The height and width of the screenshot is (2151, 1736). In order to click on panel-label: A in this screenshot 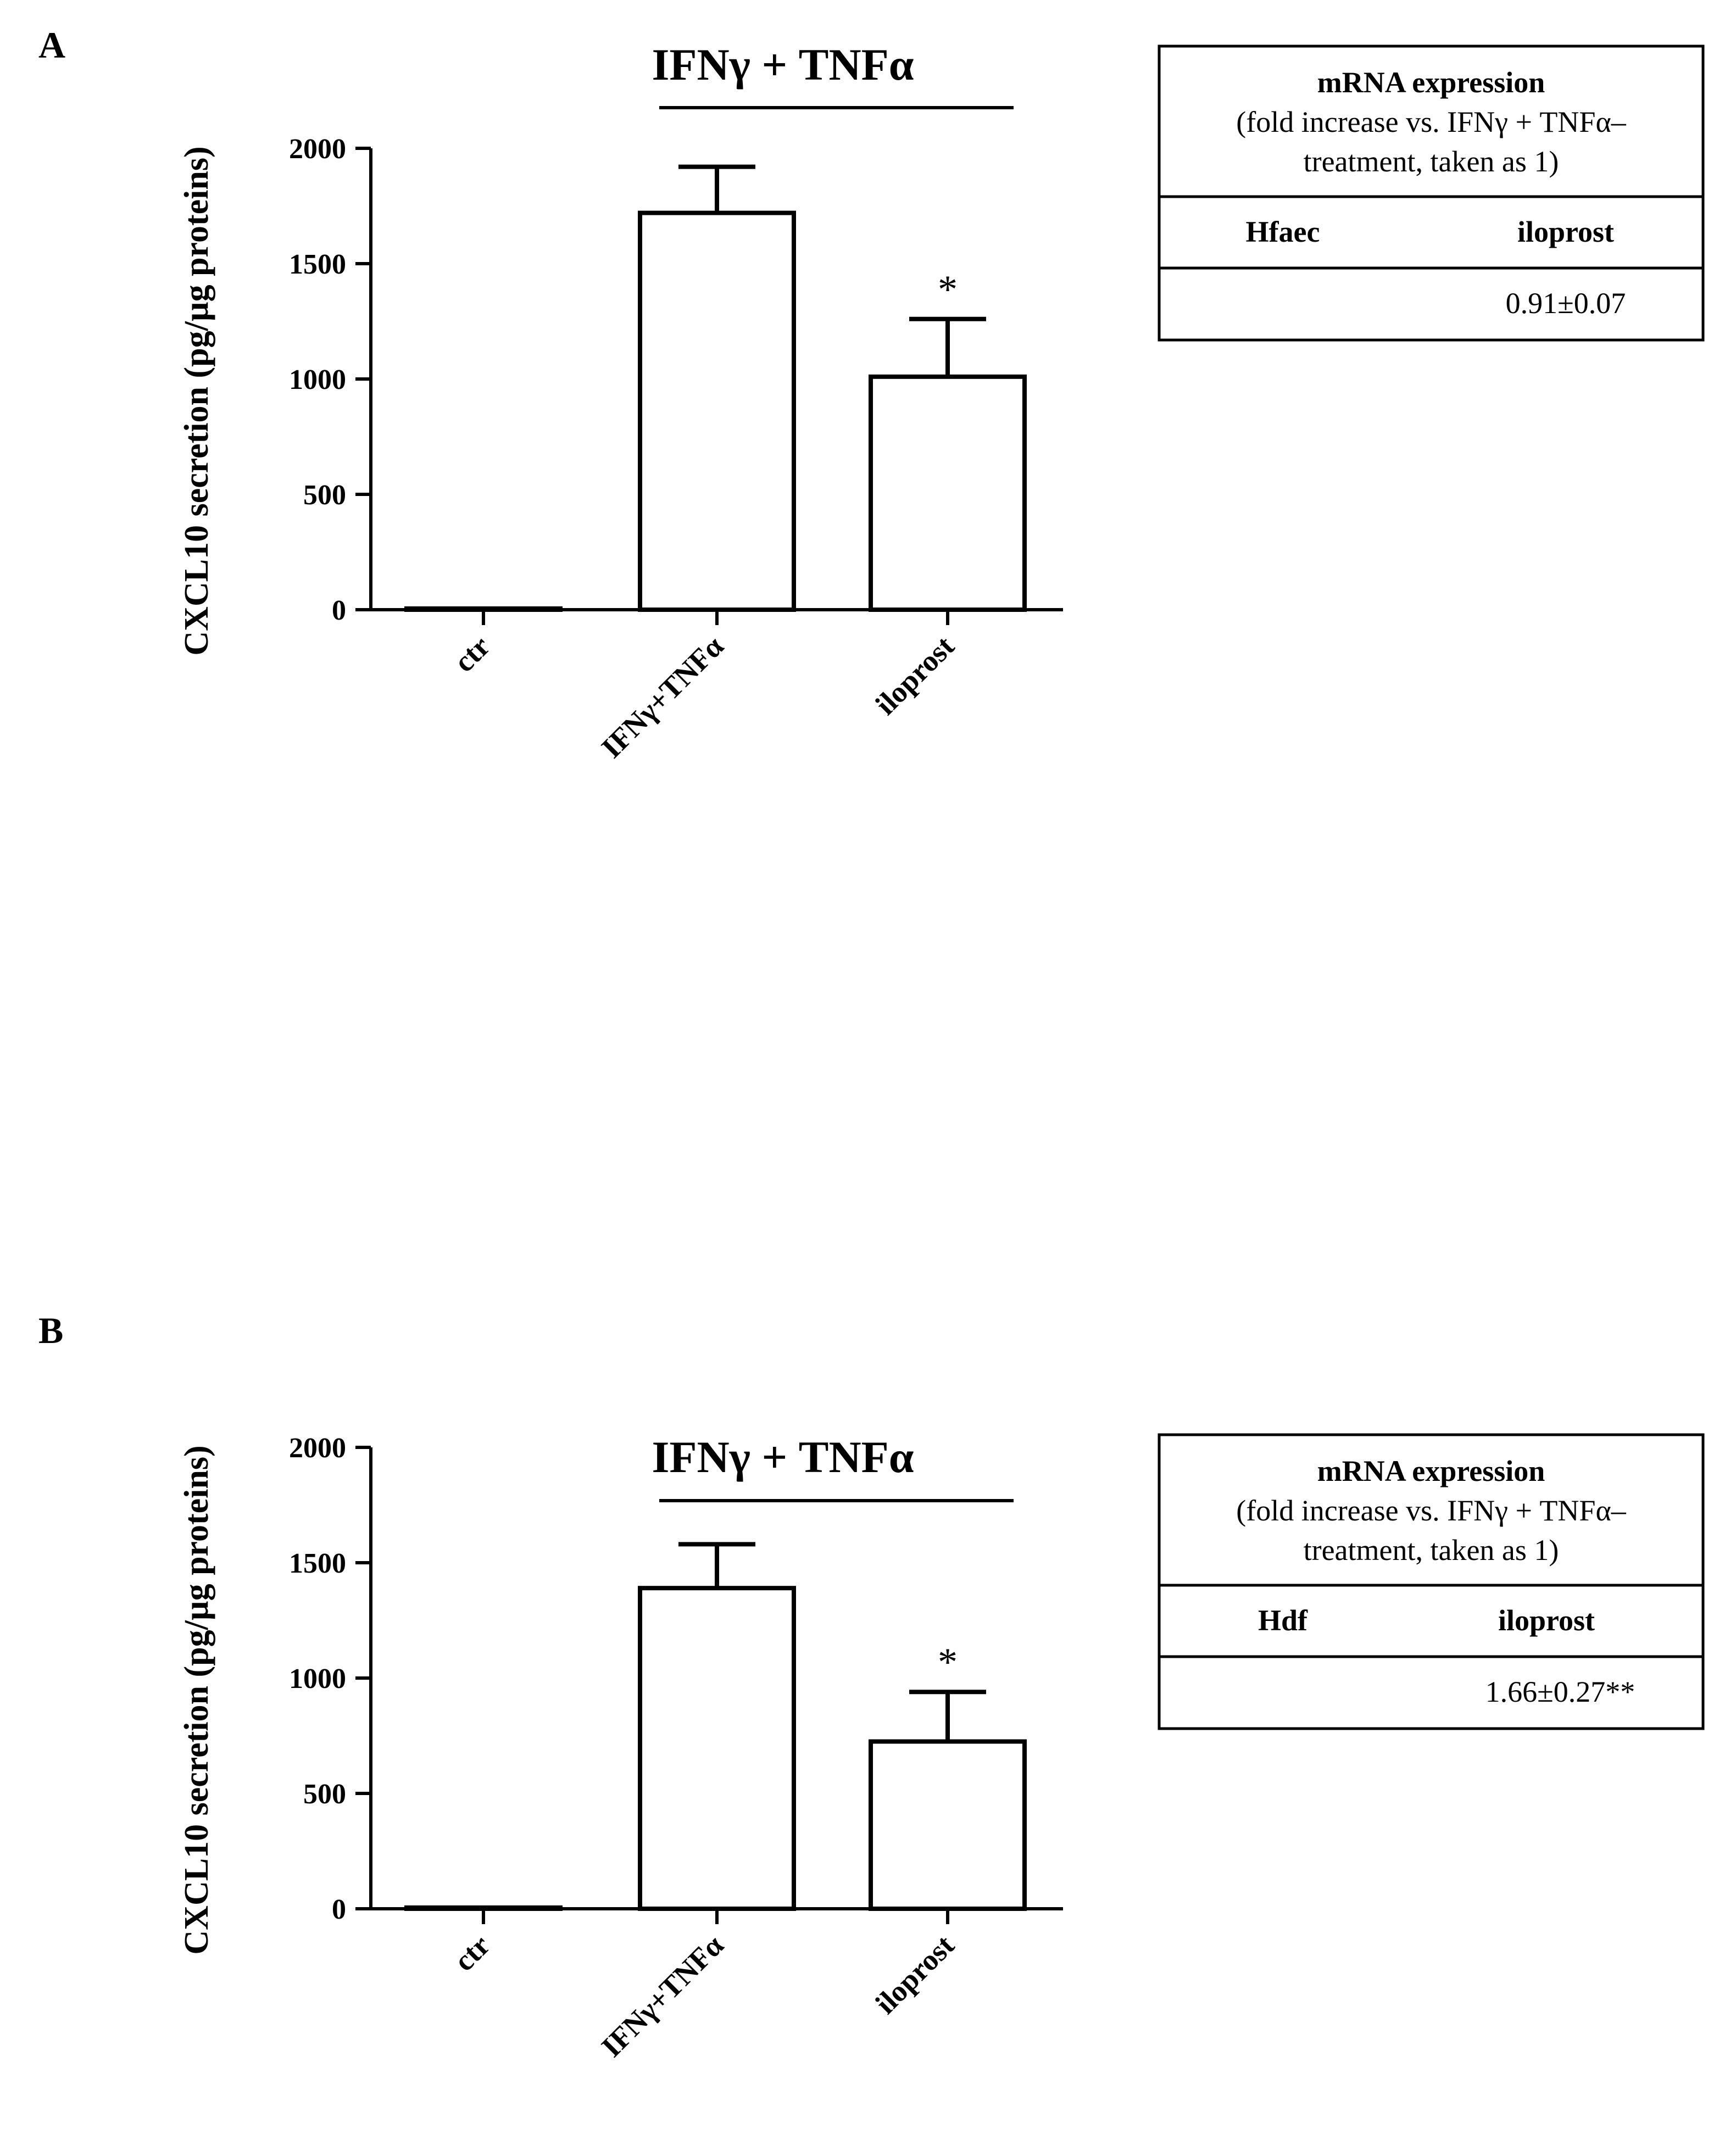, I will do `click(51, 45)`.